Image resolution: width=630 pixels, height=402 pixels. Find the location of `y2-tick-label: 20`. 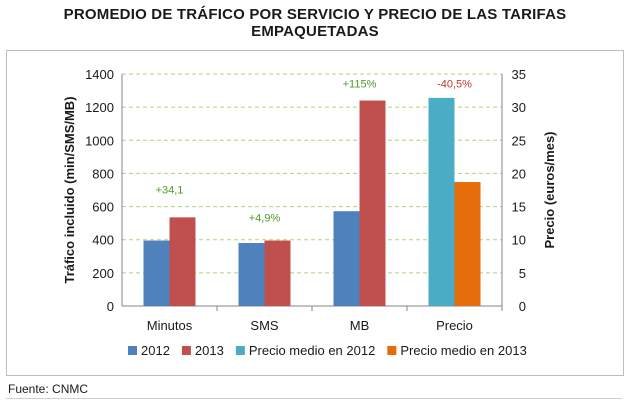

y2-tick-label: 20 is located at coordinates (519, 173).